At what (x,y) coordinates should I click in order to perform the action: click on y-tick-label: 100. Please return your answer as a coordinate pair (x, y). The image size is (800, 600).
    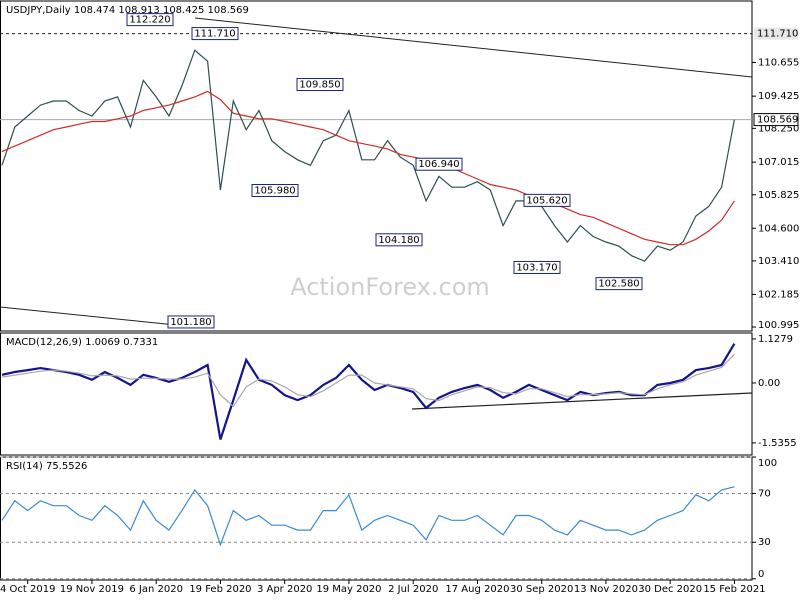
    Looking at the image, I should click on (767, 463).